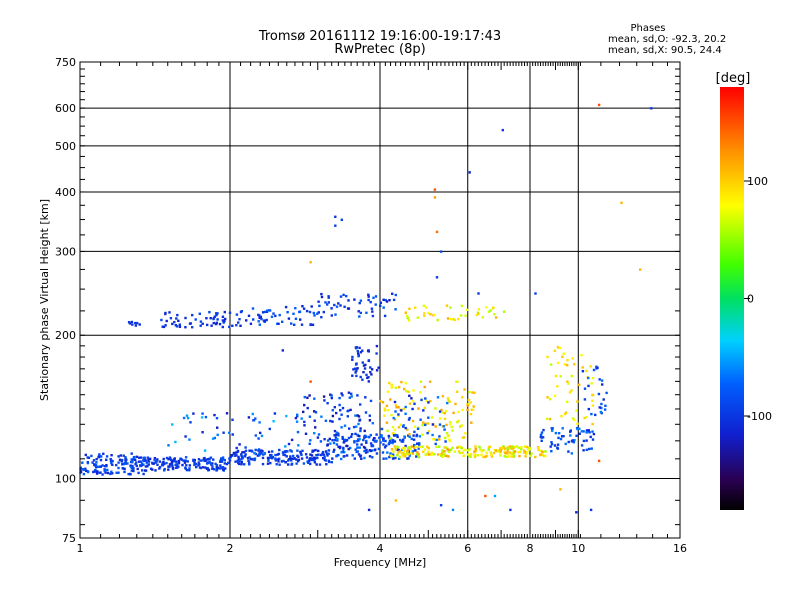  Describe the element at coordinates (530, 548) in the screenshot. I see `x-tick-label: 8` at that location.